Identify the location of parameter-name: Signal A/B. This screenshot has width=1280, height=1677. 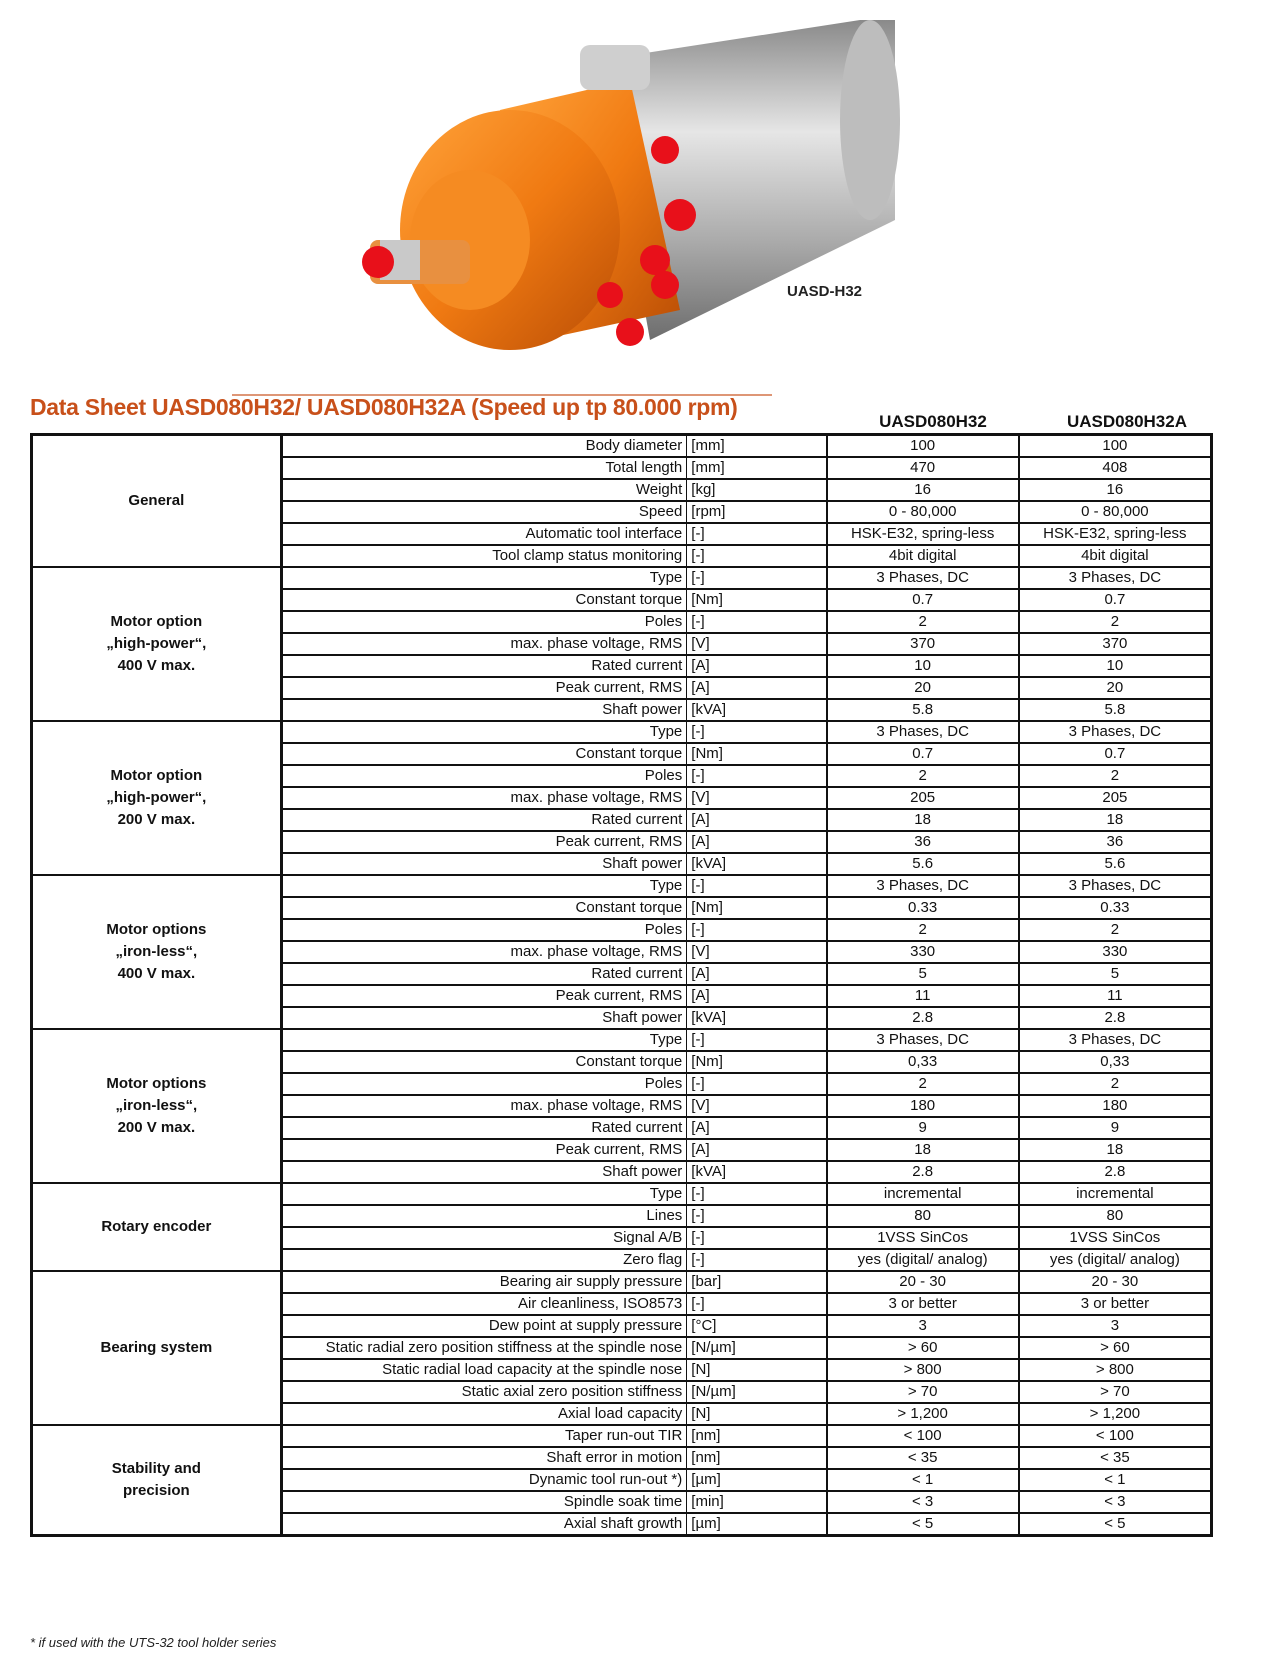
(484, 1238).